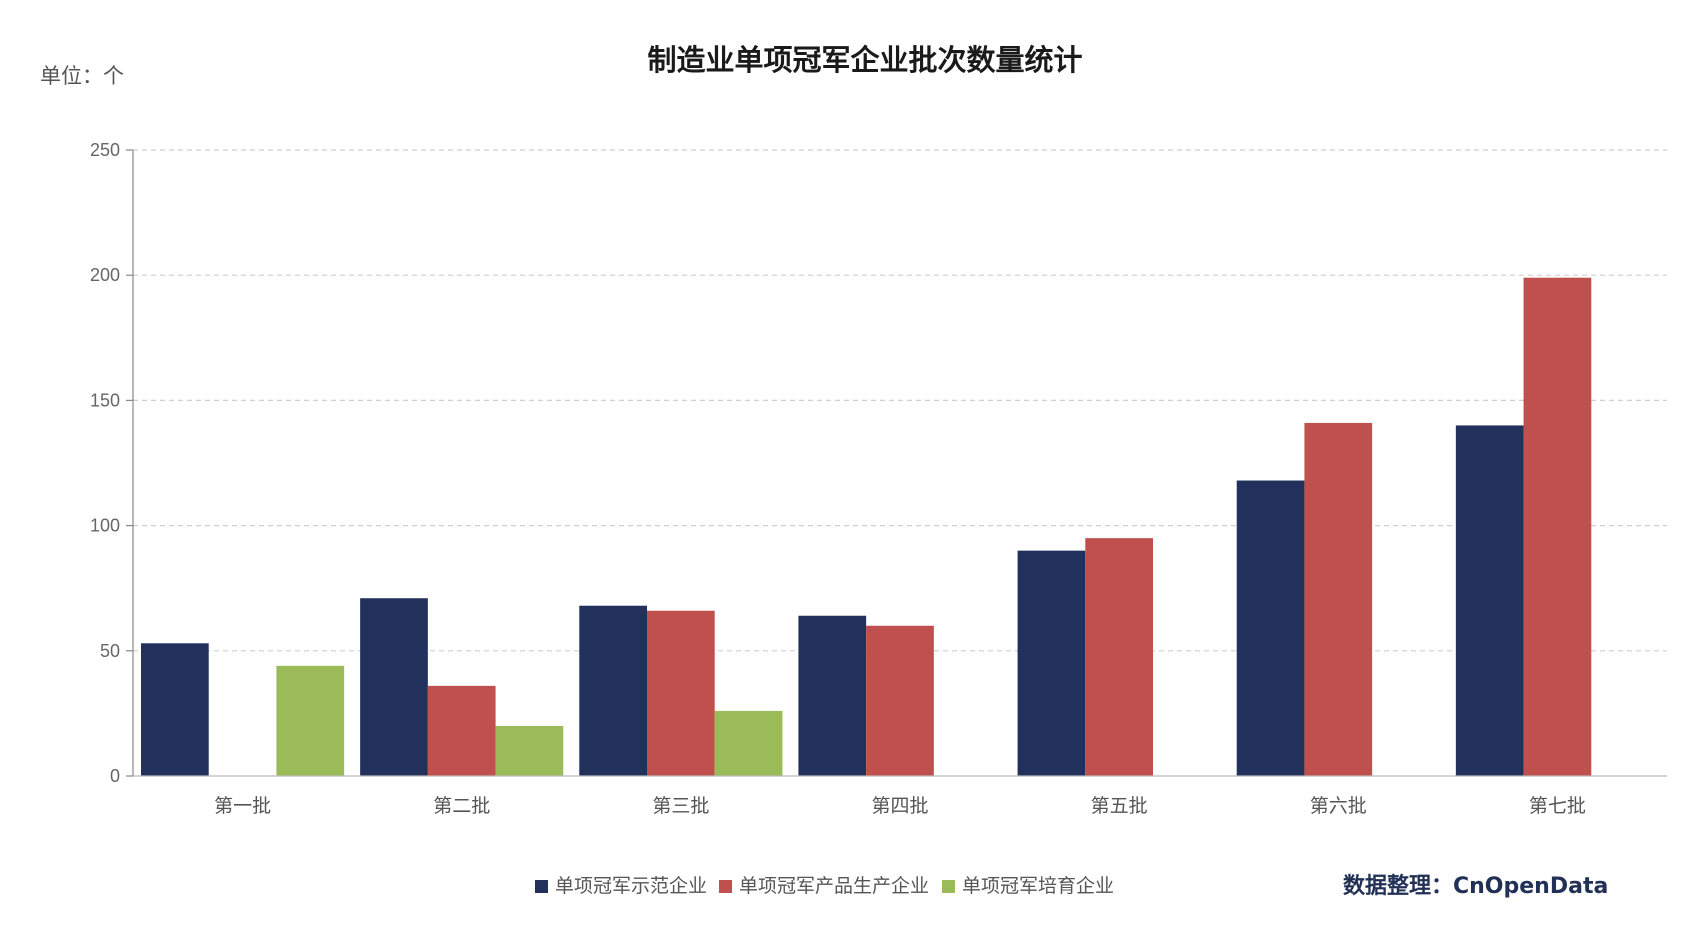 This screenshot has width=1703, height=925. What do you see at coordinates (112, 463) in the screenshot?
I see `y-axis: 0 50 100 150 200 250` at bounding box center [112, 463].